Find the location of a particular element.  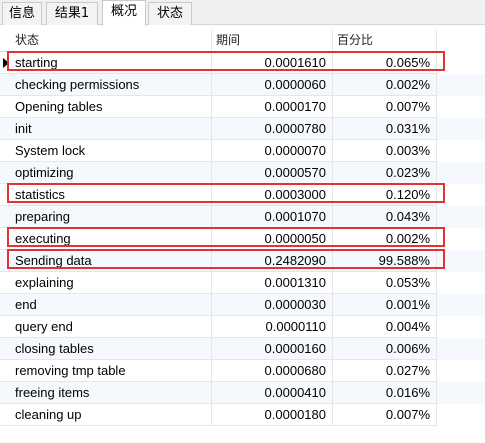

percent-cell: 0.001% is located at coordinates (385, 305).